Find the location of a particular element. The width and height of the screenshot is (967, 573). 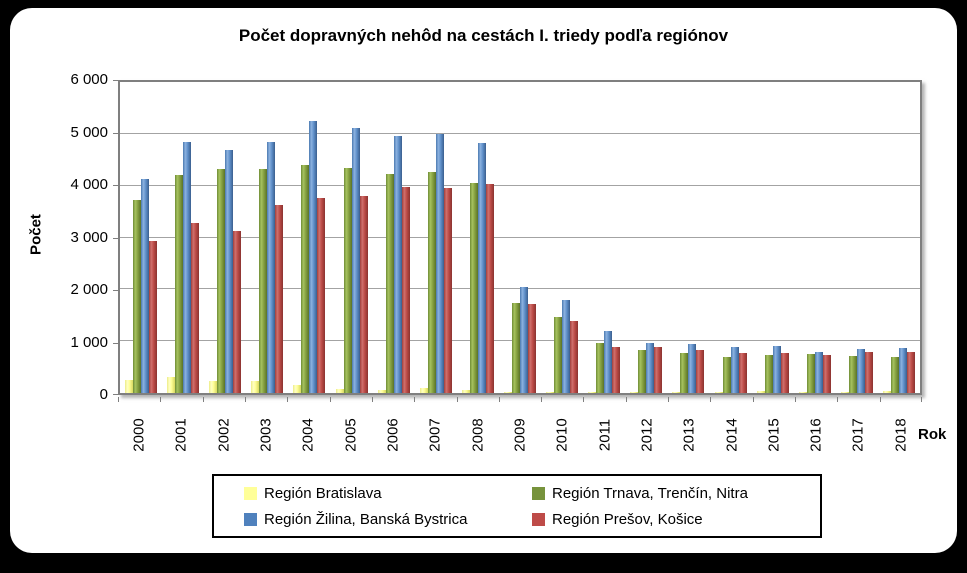

bar-2007-series1 is located at coordinates (431, 282).